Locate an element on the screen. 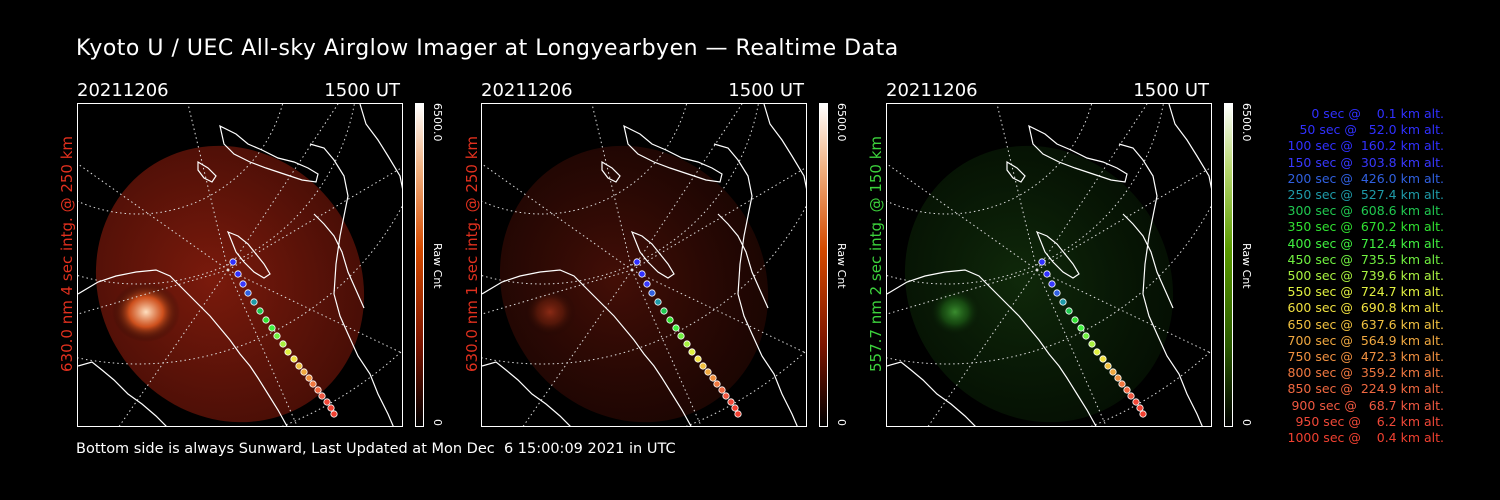  legend-entry: 500 sec @ 739.6 km alt. is located at coordinates (1365, 276).